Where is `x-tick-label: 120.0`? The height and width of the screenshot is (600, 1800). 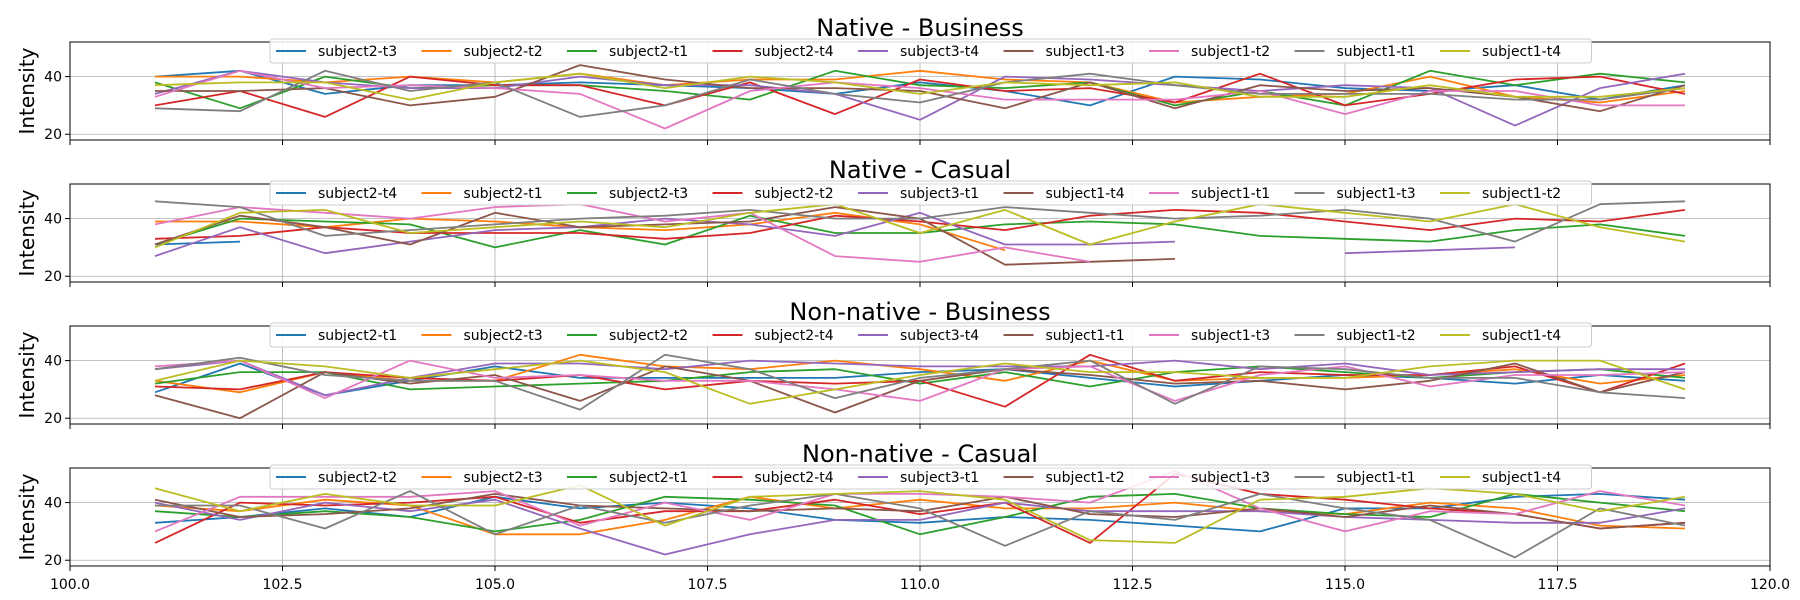
x-tick-label: 120.0 is located at coordinates (1770, 585).